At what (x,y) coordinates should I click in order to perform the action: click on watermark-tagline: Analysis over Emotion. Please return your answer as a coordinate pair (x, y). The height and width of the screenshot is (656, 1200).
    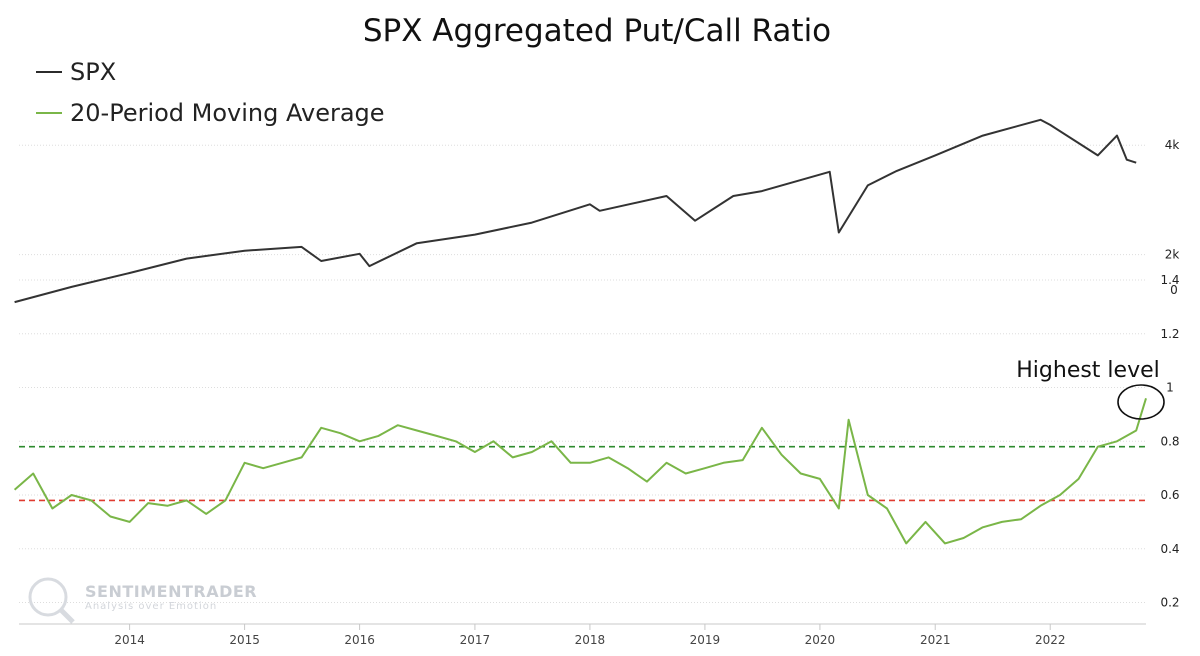
    Looking at the image, I should click on (151, 606).